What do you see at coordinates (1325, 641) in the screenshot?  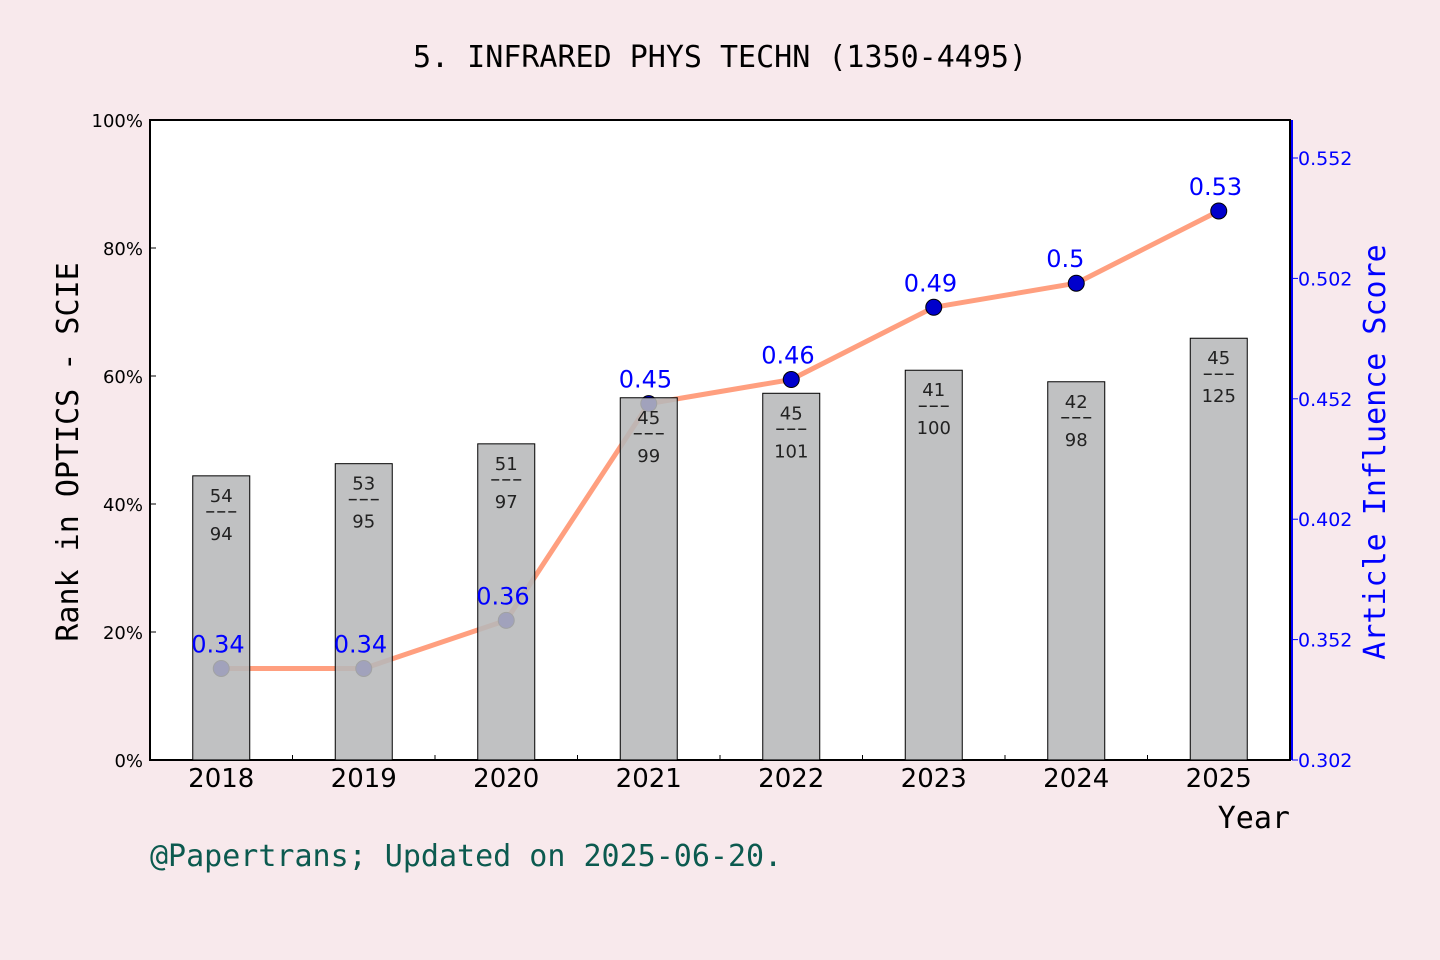 I see `y2-tick-label: 0.352` at bounding box center [1325, 641].